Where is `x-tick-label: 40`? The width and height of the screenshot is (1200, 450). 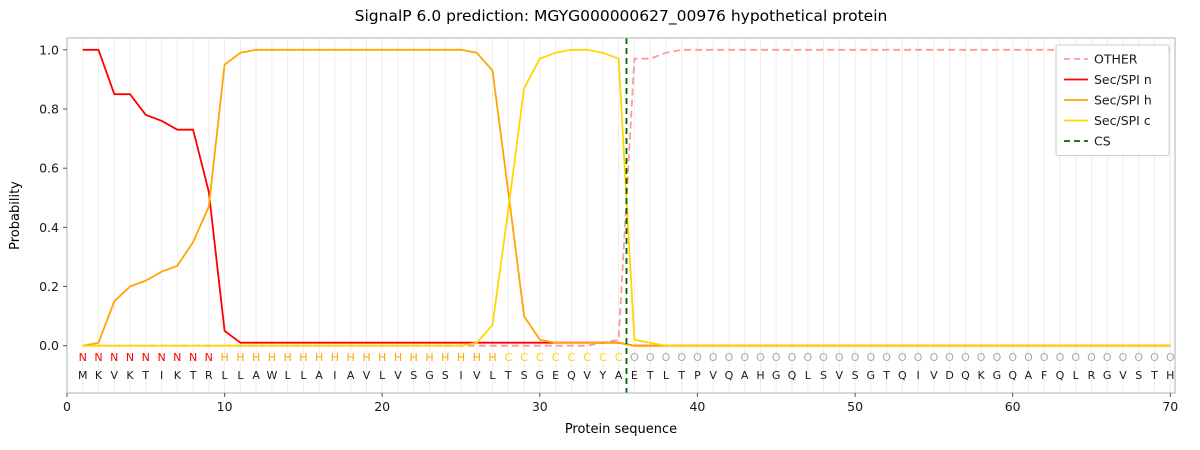
x-tick-label: 40 is located at coordinates (697, 406).